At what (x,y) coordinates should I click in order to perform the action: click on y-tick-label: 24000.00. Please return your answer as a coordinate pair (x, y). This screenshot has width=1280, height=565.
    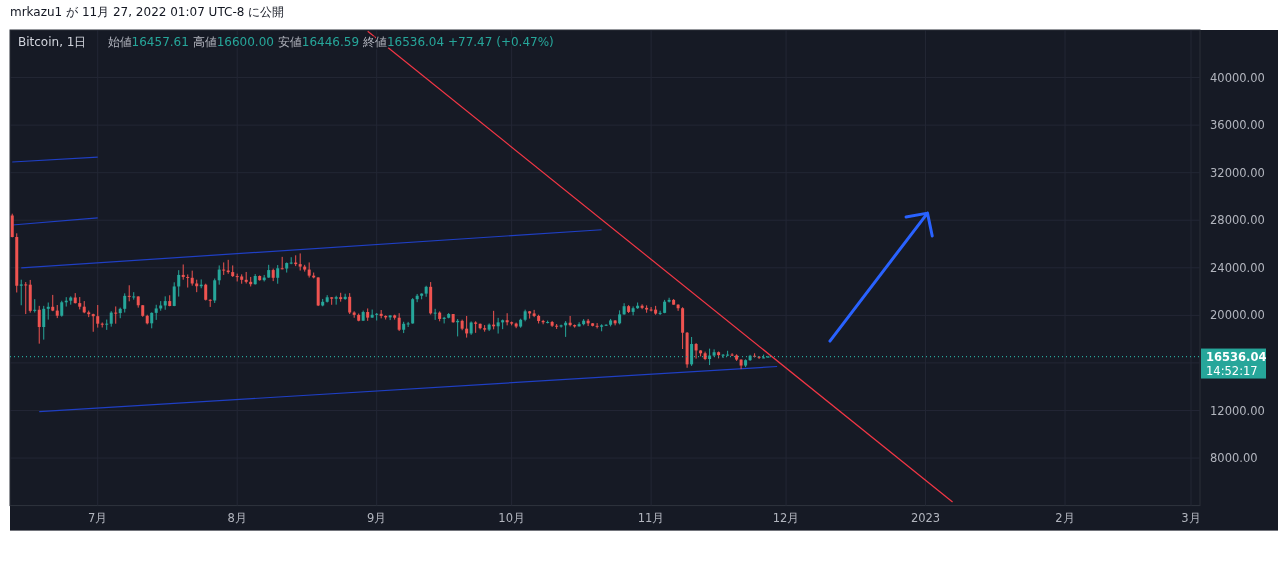
    Looking at the image, I should click on (1237, 267).